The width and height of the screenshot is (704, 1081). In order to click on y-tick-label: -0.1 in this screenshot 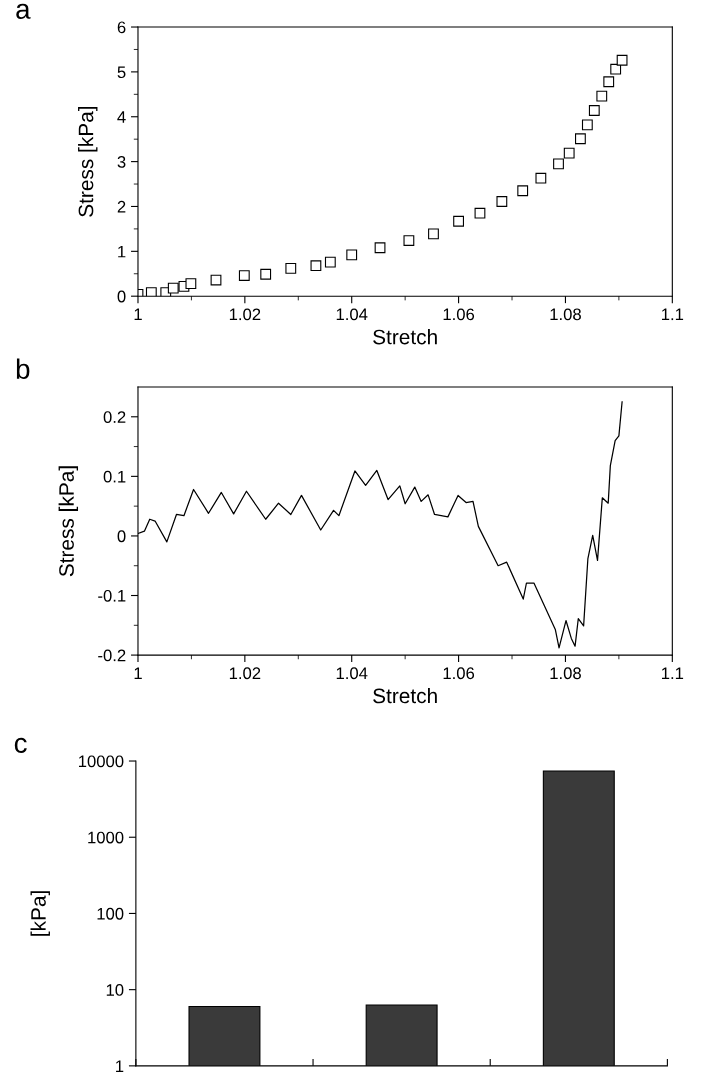, I will do `click(112, 595)`.